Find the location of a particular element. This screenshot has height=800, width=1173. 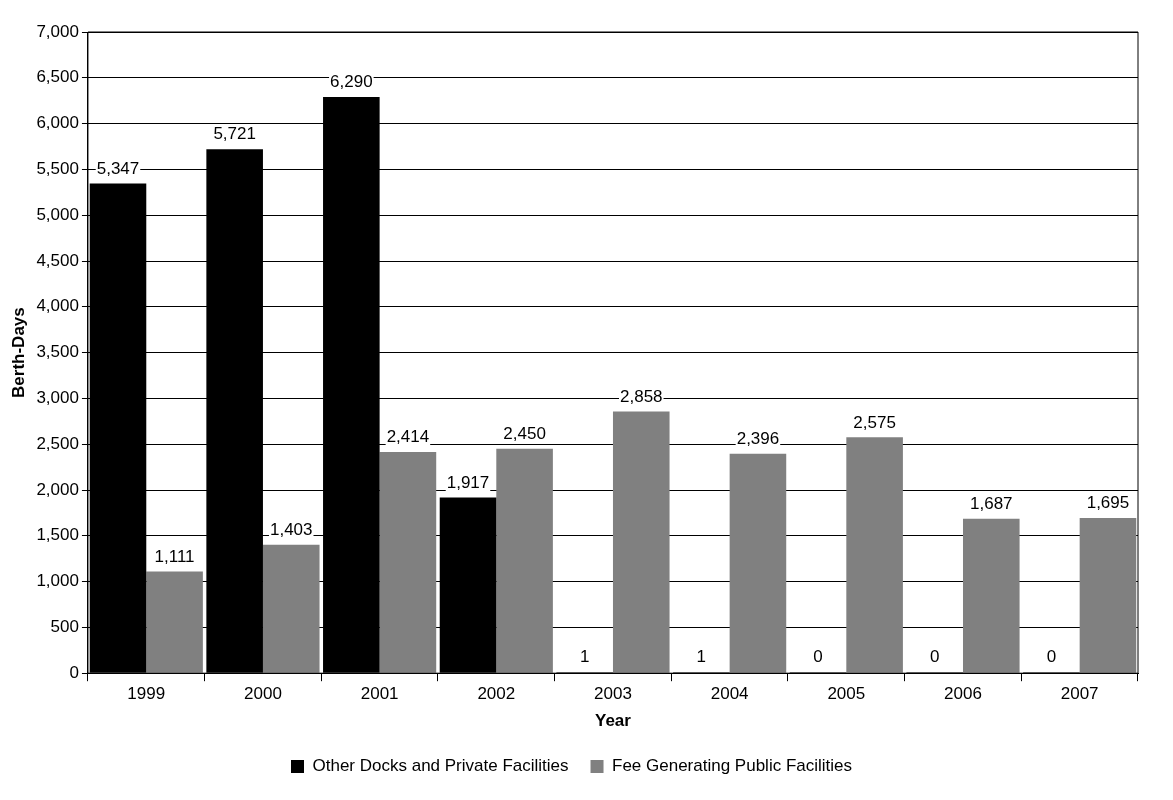

y-tick-label: 5,500 is located at coordinates (57, 169).